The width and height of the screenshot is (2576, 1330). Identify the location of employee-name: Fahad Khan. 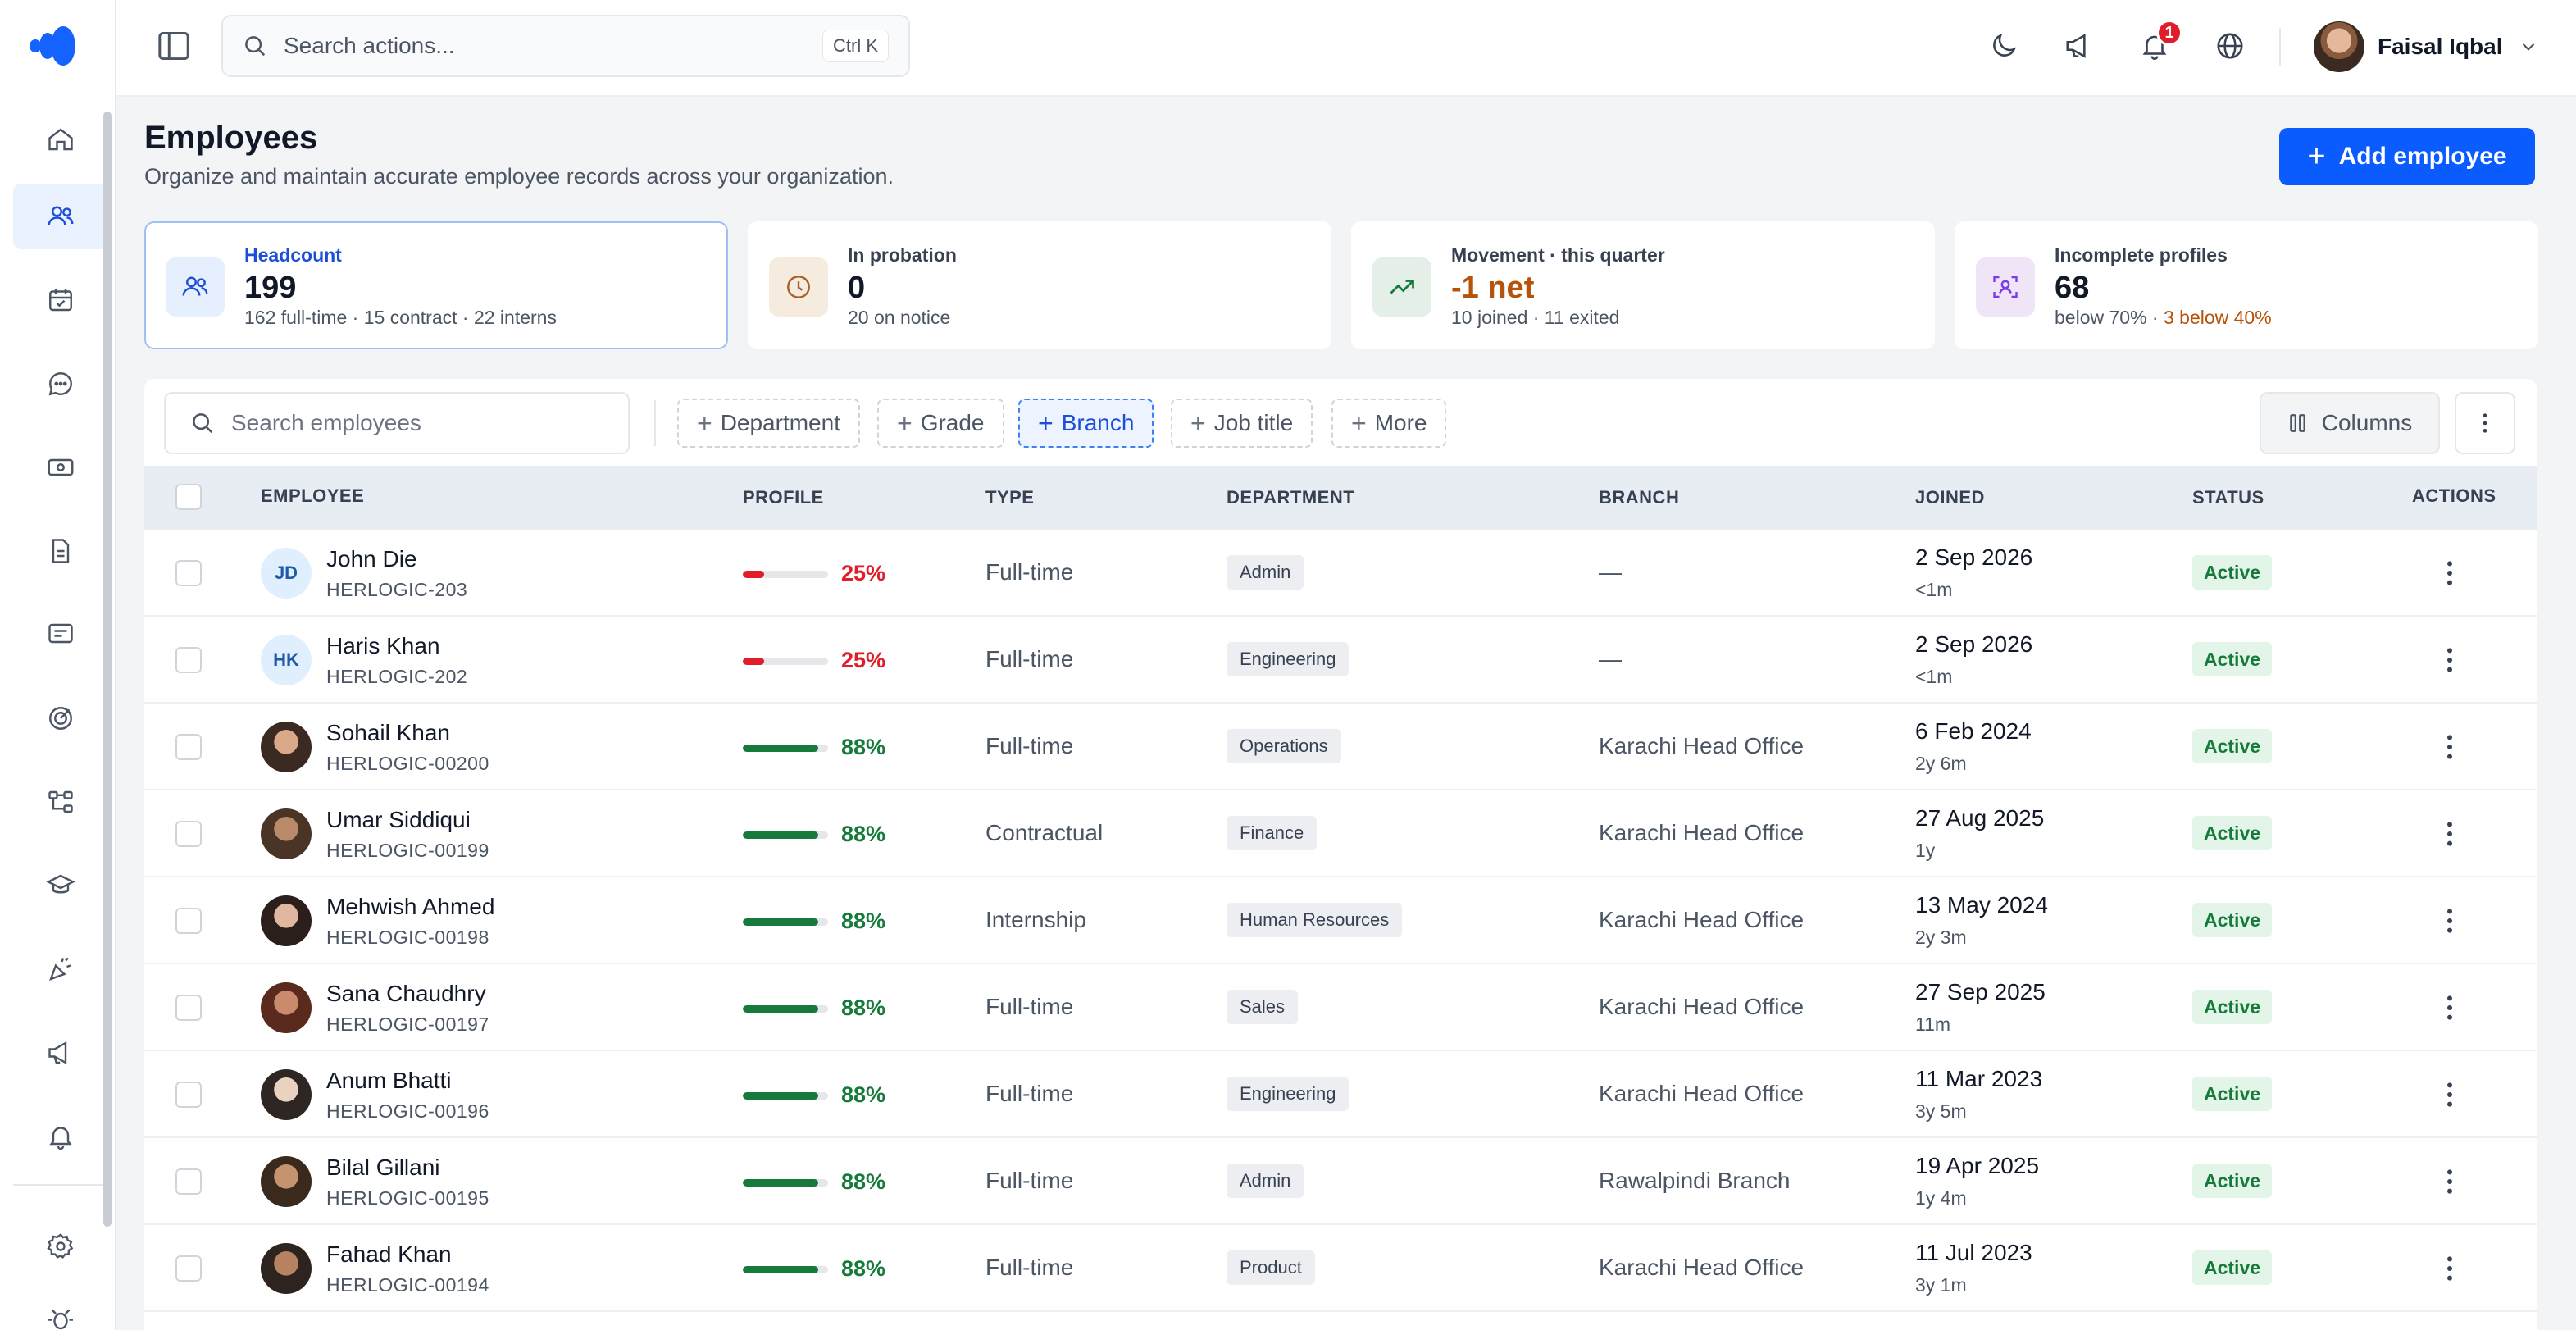
(389, 1254).